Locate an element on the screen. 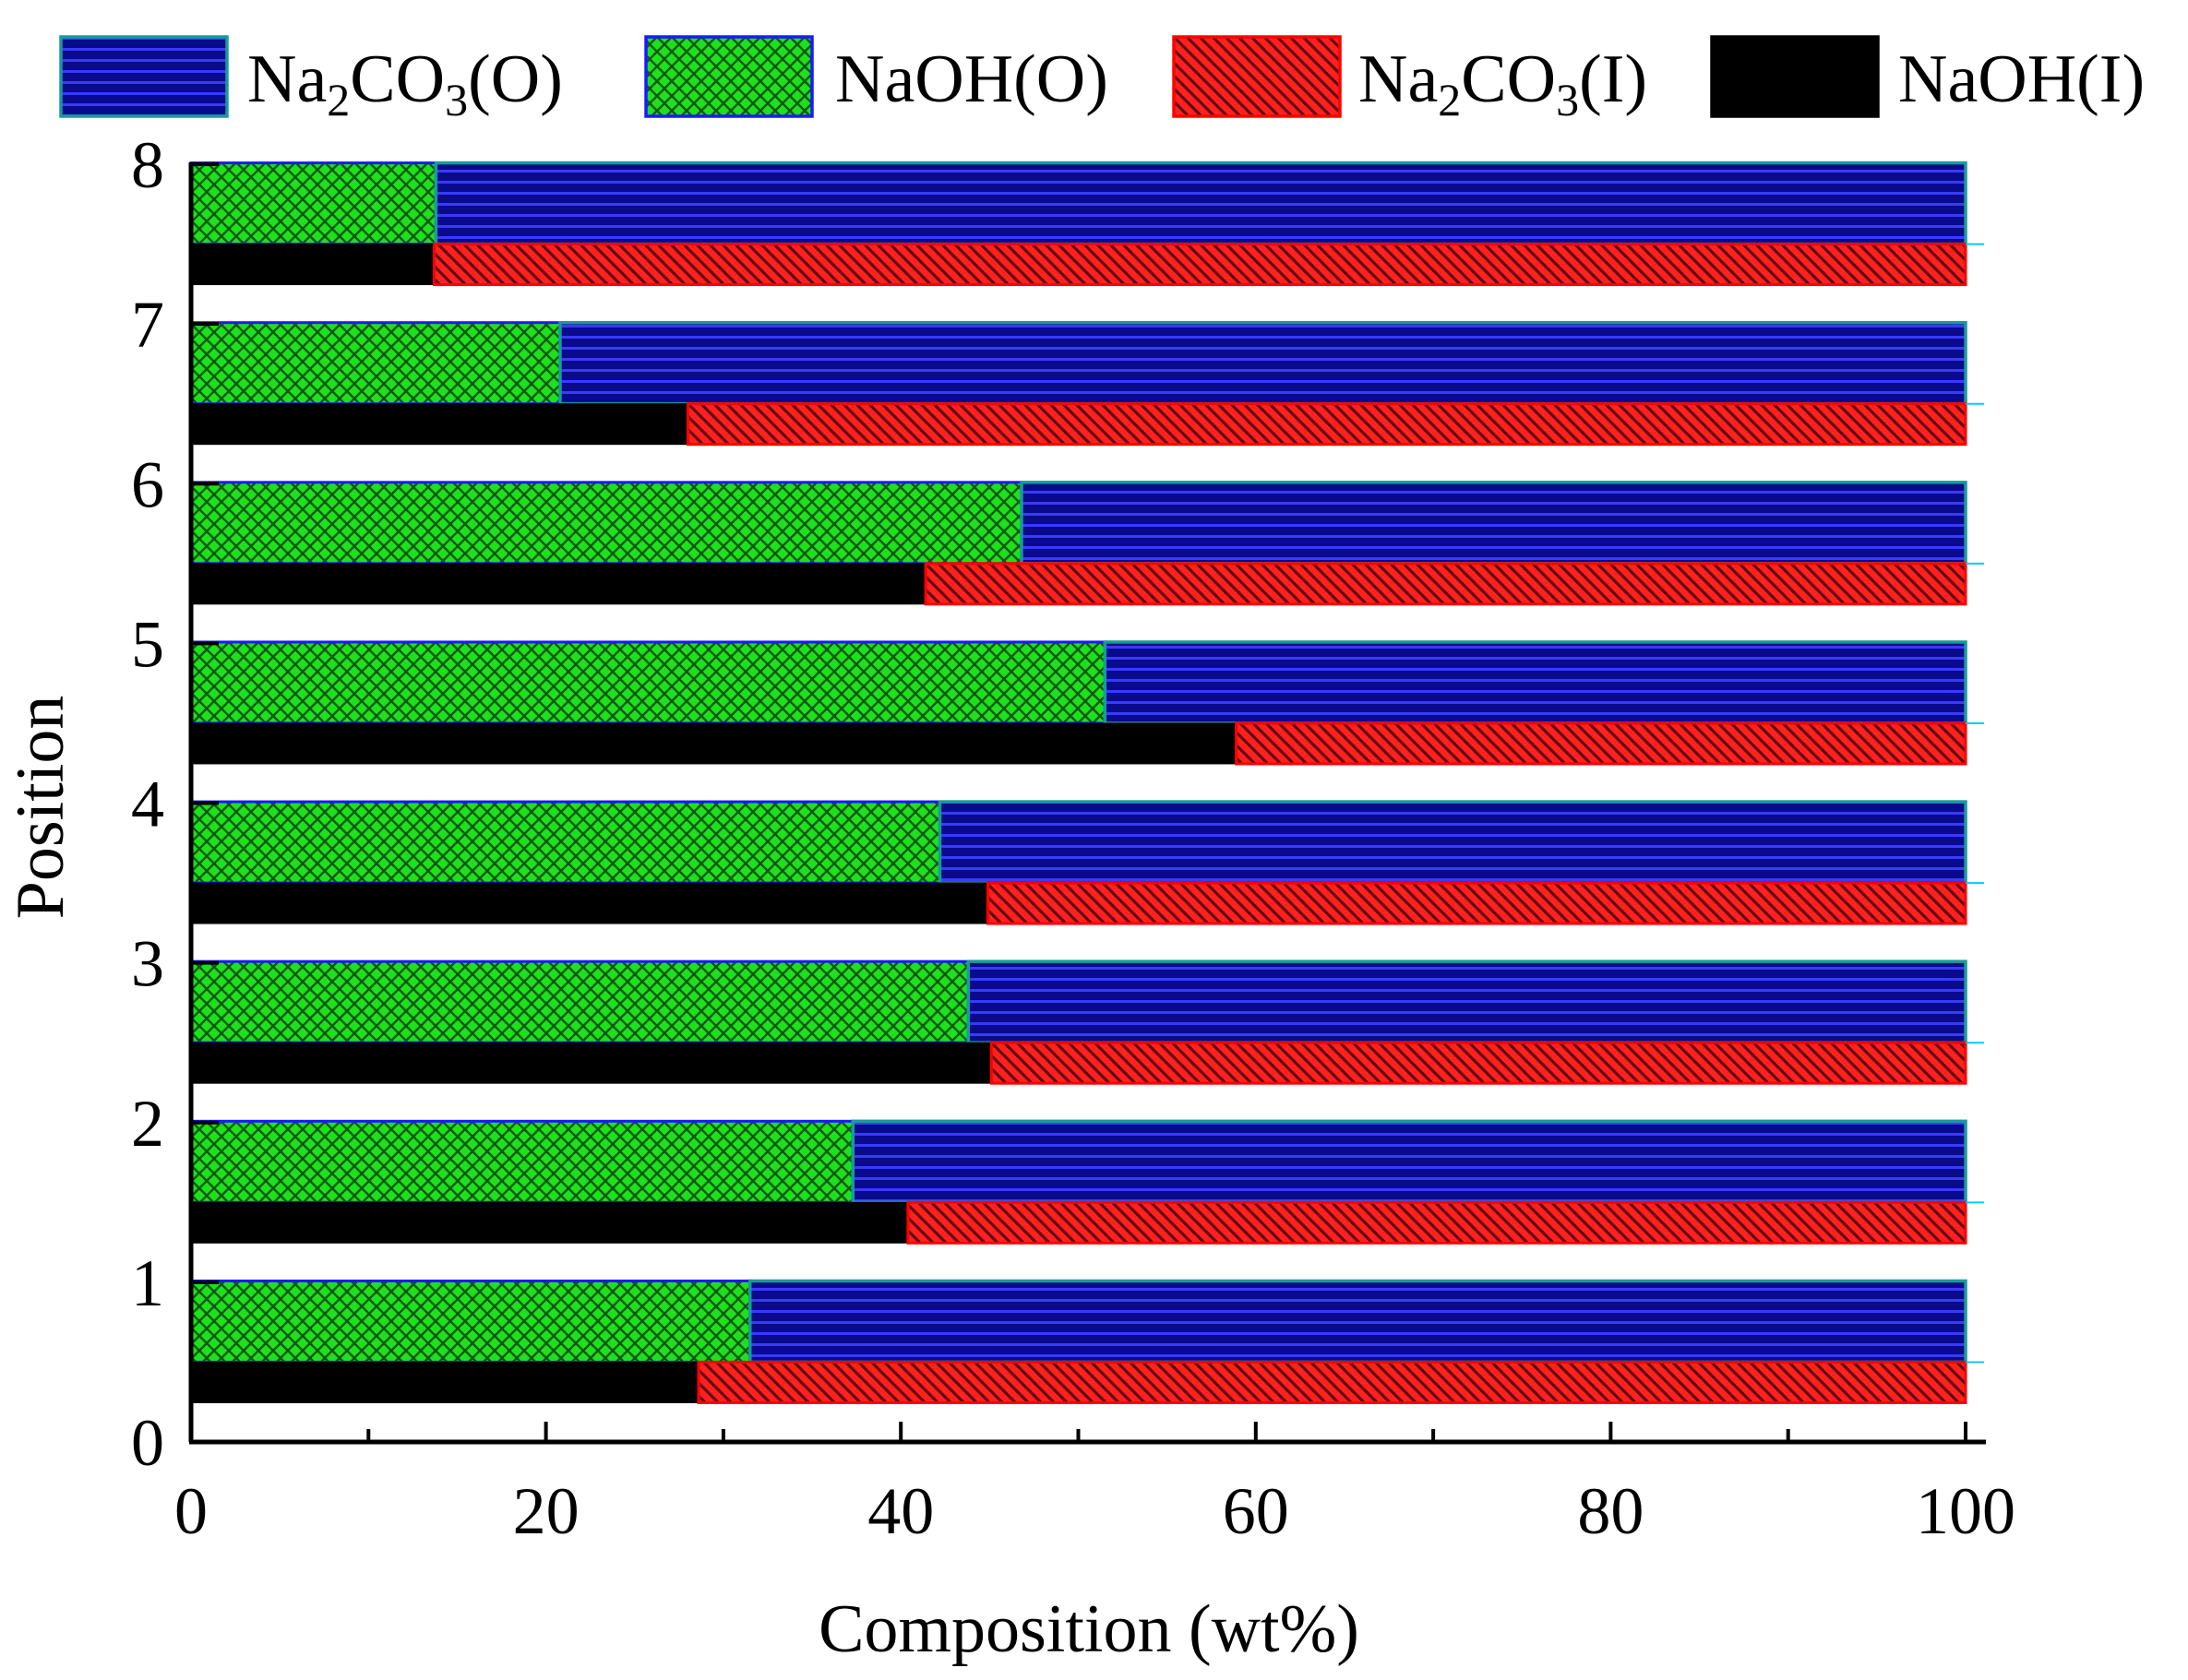 The image size is (2188, 1680). y-axis-title: Position is located at coordinates (40, 808).